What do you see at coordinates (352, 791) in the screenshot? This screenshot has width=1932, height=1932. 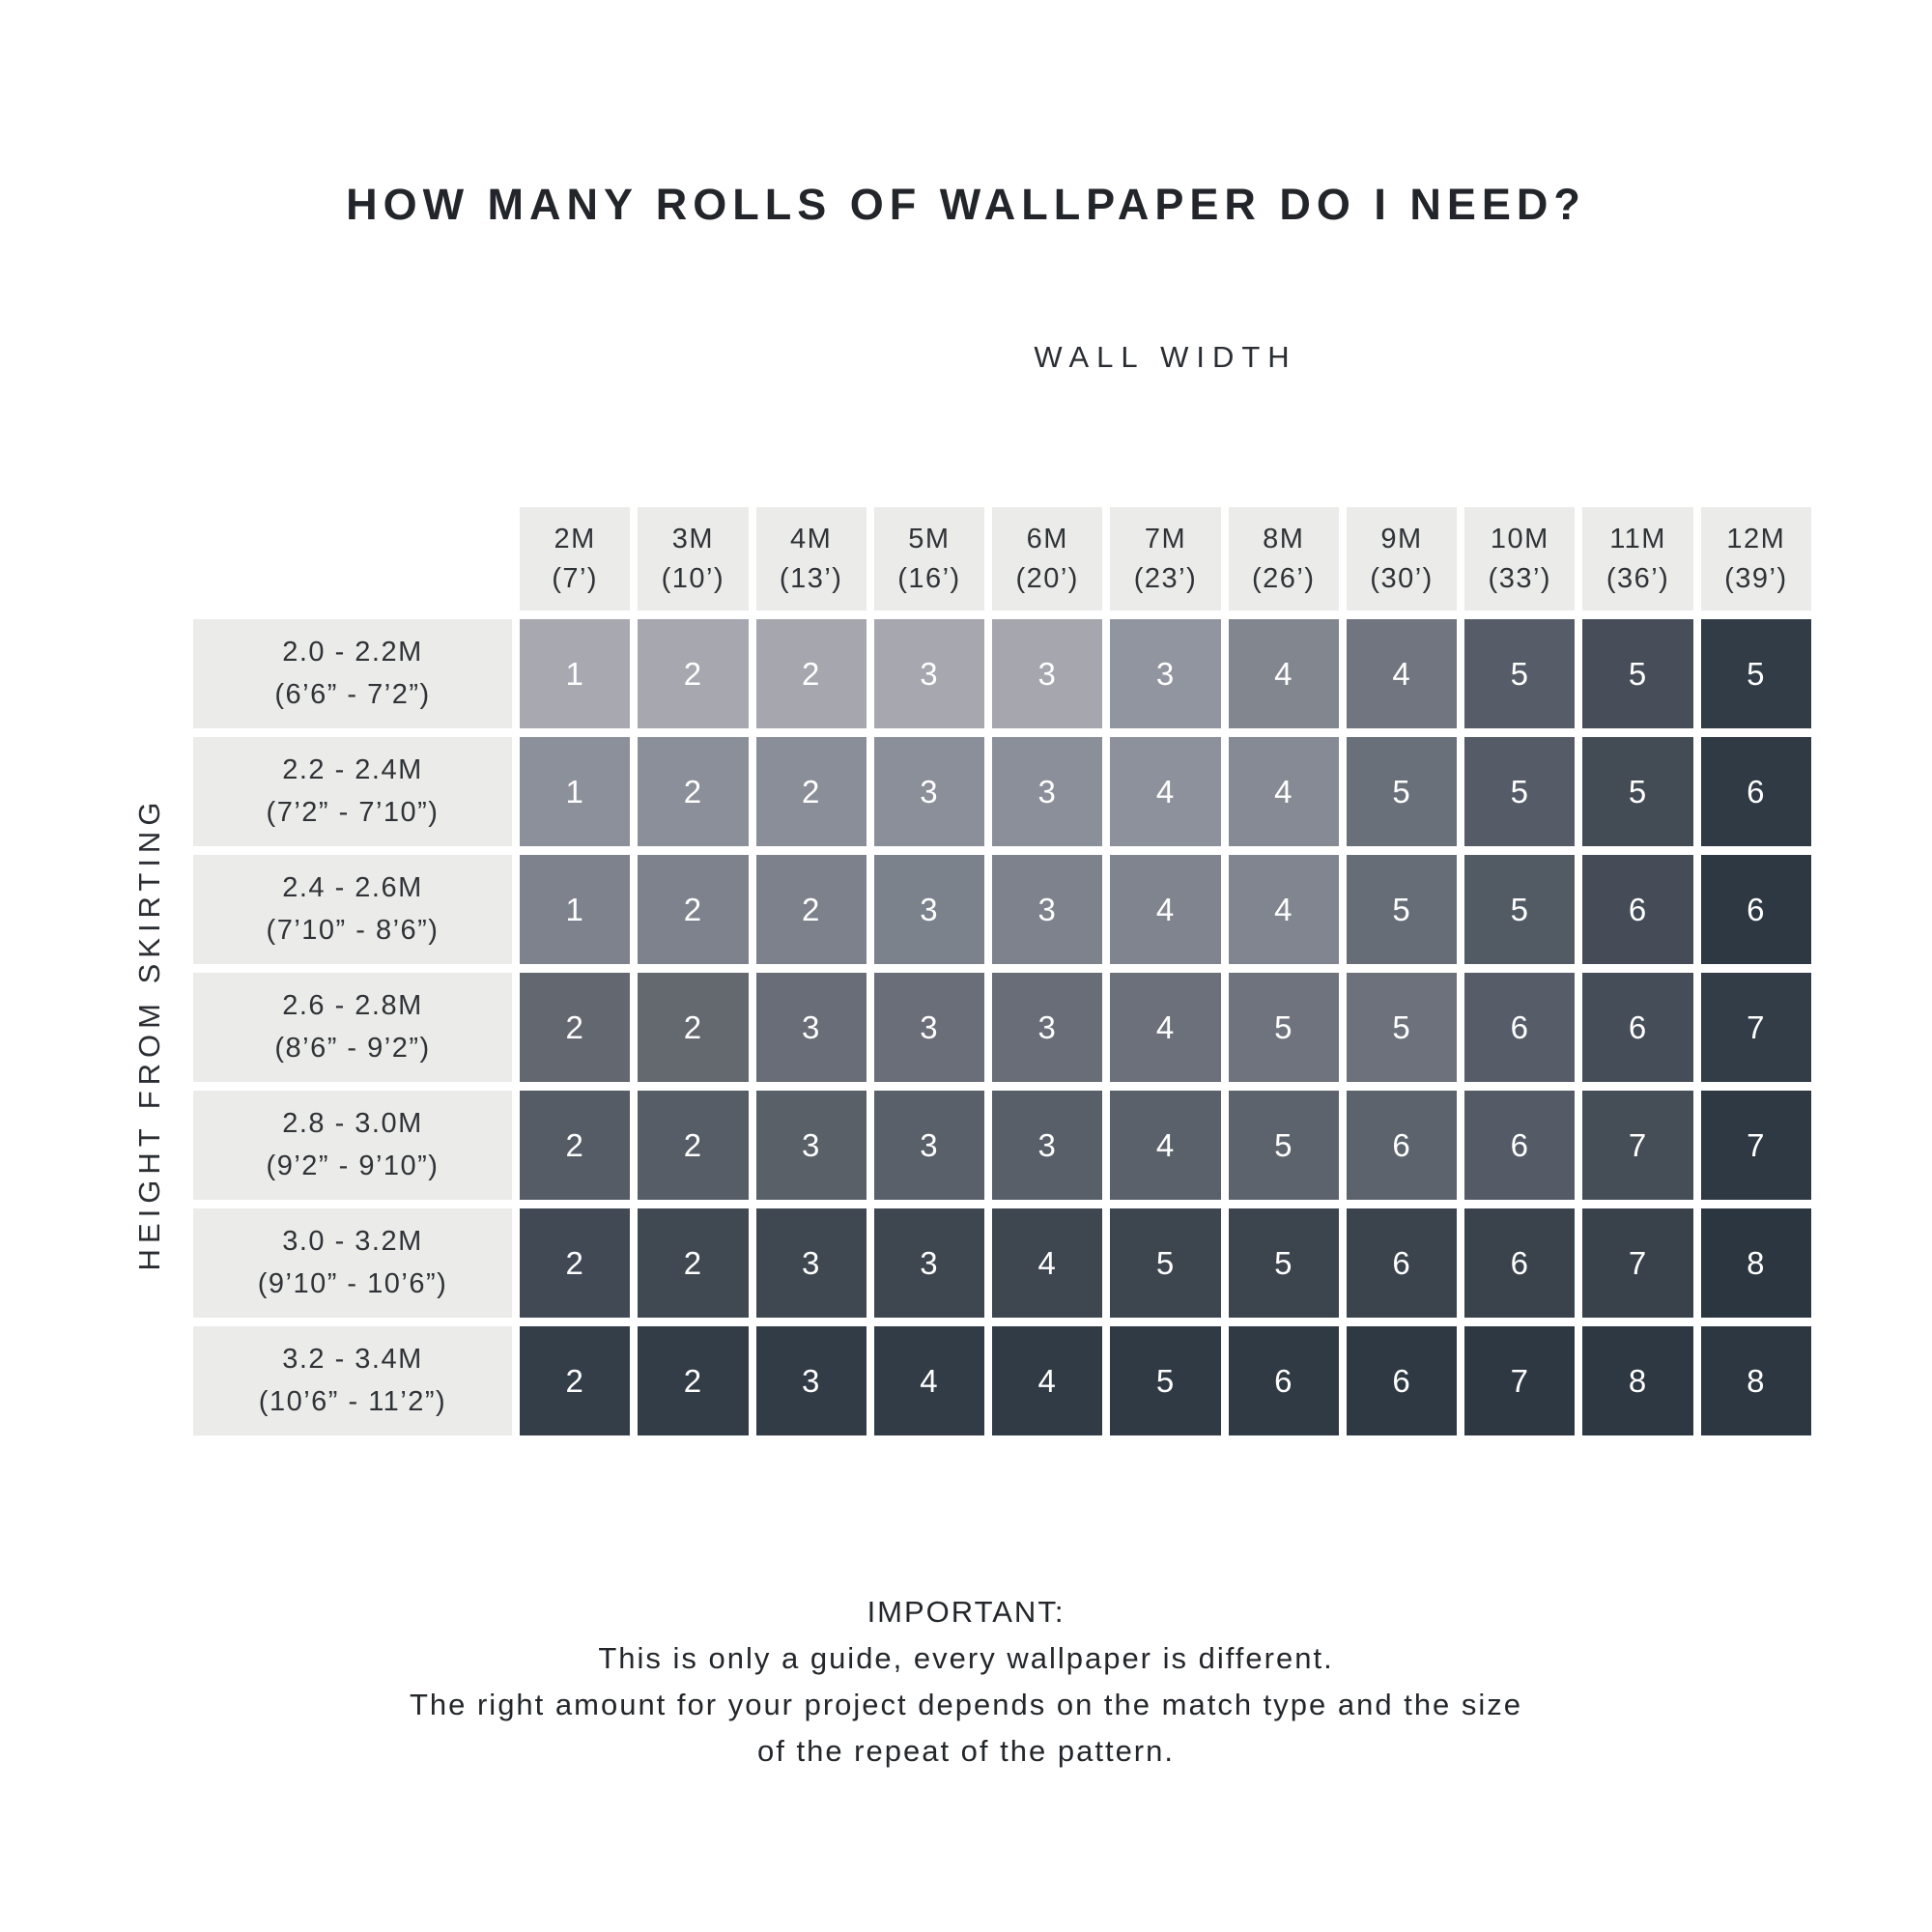 I see `row-header-1: 2.2 - 2.4M (7’2” - 7’10”)` at bounding box center [352, 791].